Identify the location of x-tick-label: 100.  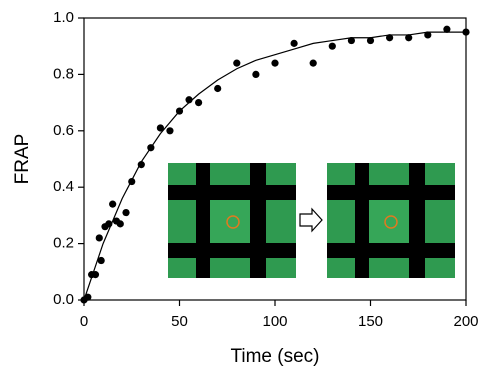
(274, 321).